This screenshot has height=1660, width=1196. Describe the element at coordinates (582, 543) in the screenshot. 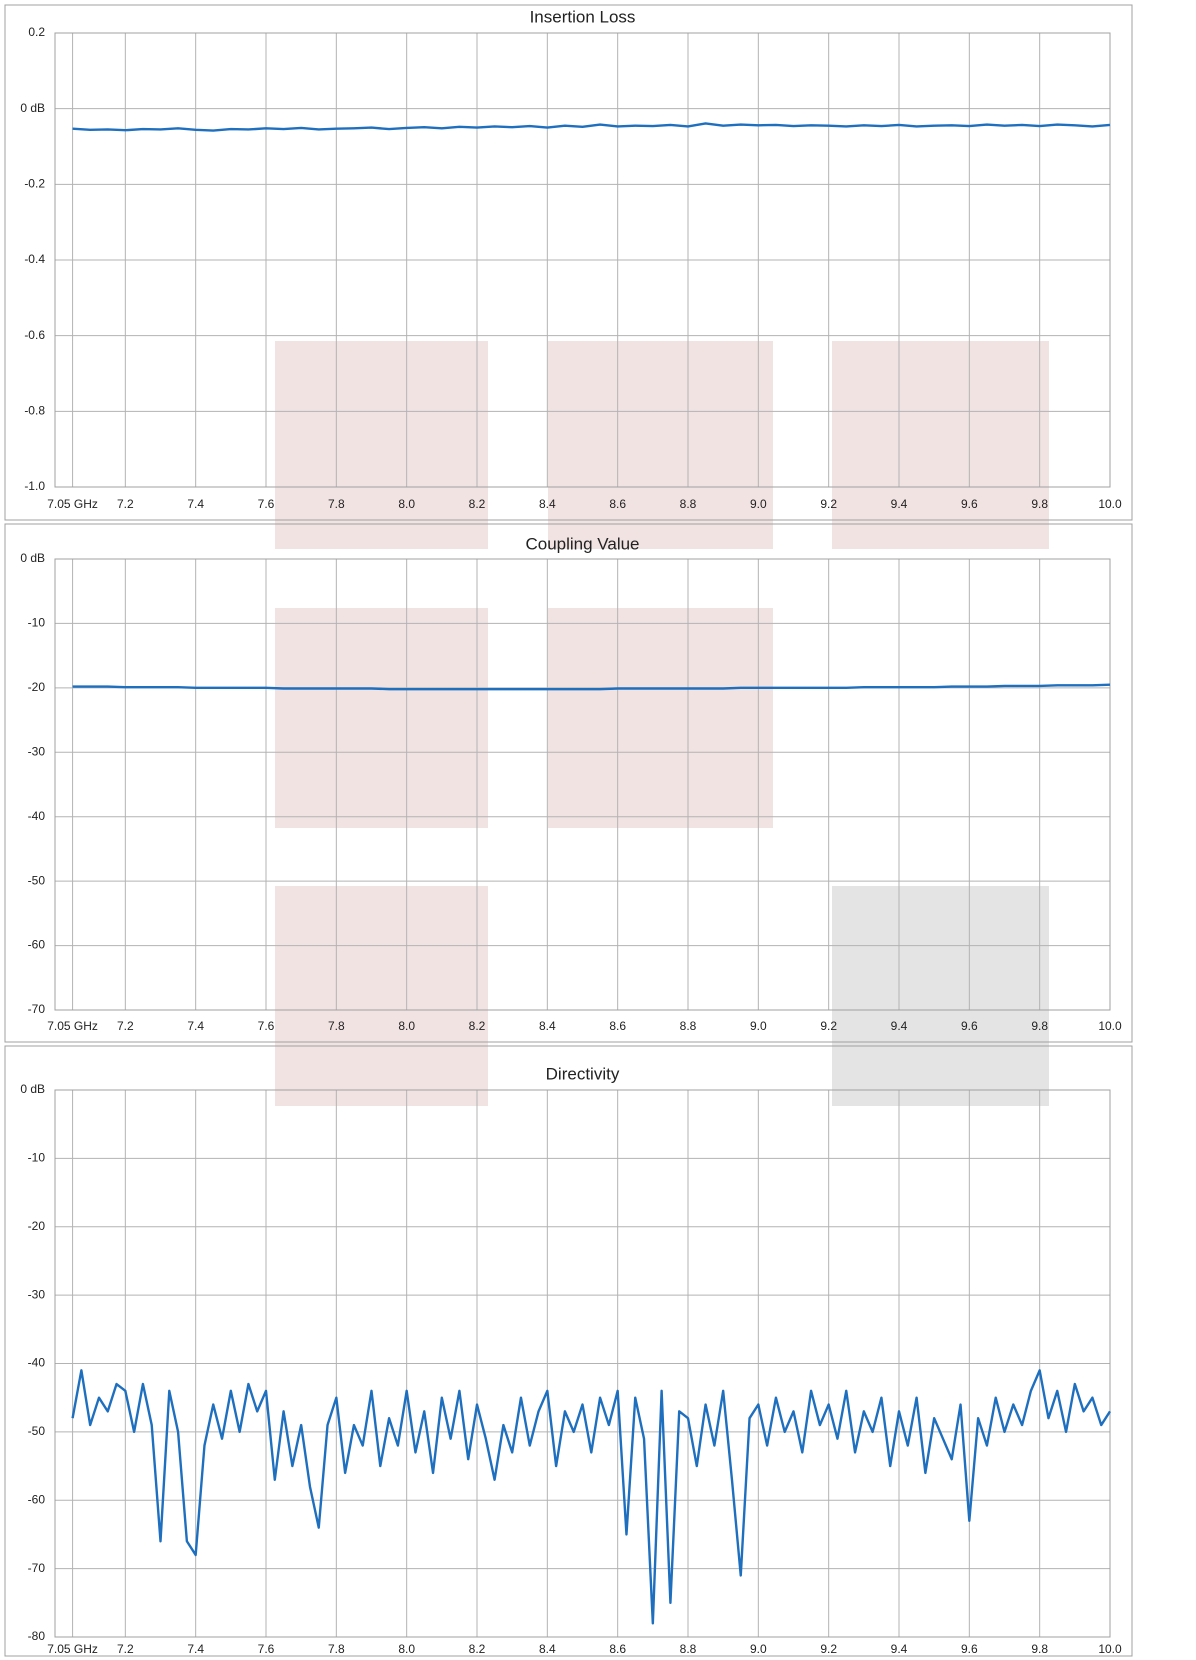

I see `chart-title: Coupling Value` at that location.